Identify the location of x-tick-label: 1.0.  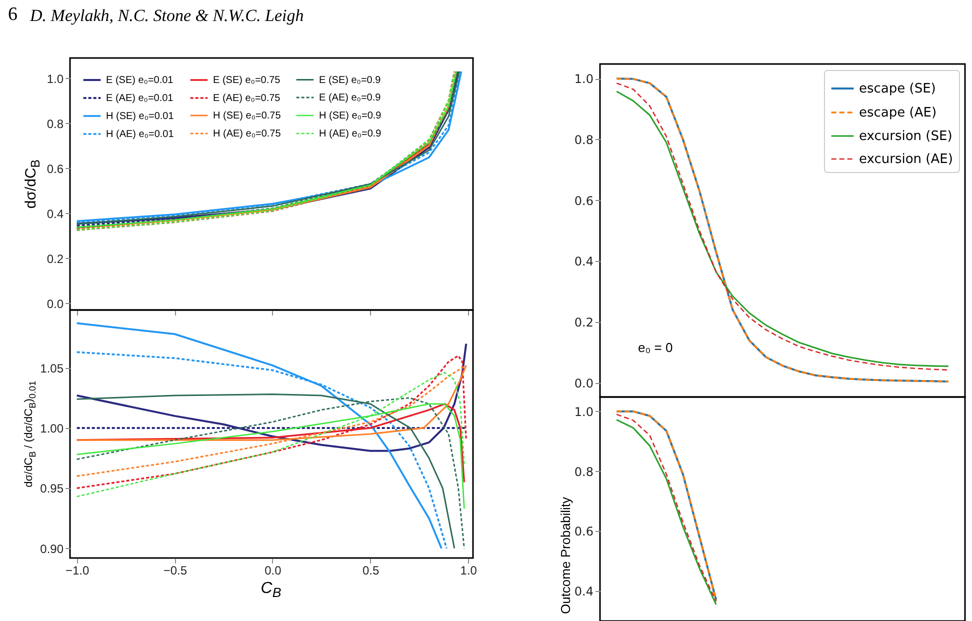
(469, 571).